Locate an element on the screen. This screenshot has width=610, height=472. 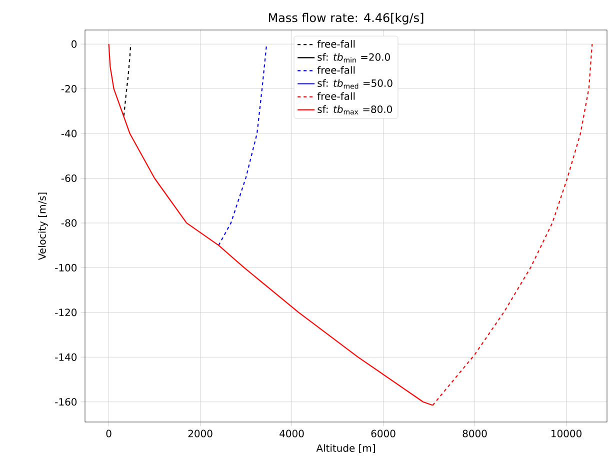
y-tick-label: -100 is located at coordinates (66, 268).